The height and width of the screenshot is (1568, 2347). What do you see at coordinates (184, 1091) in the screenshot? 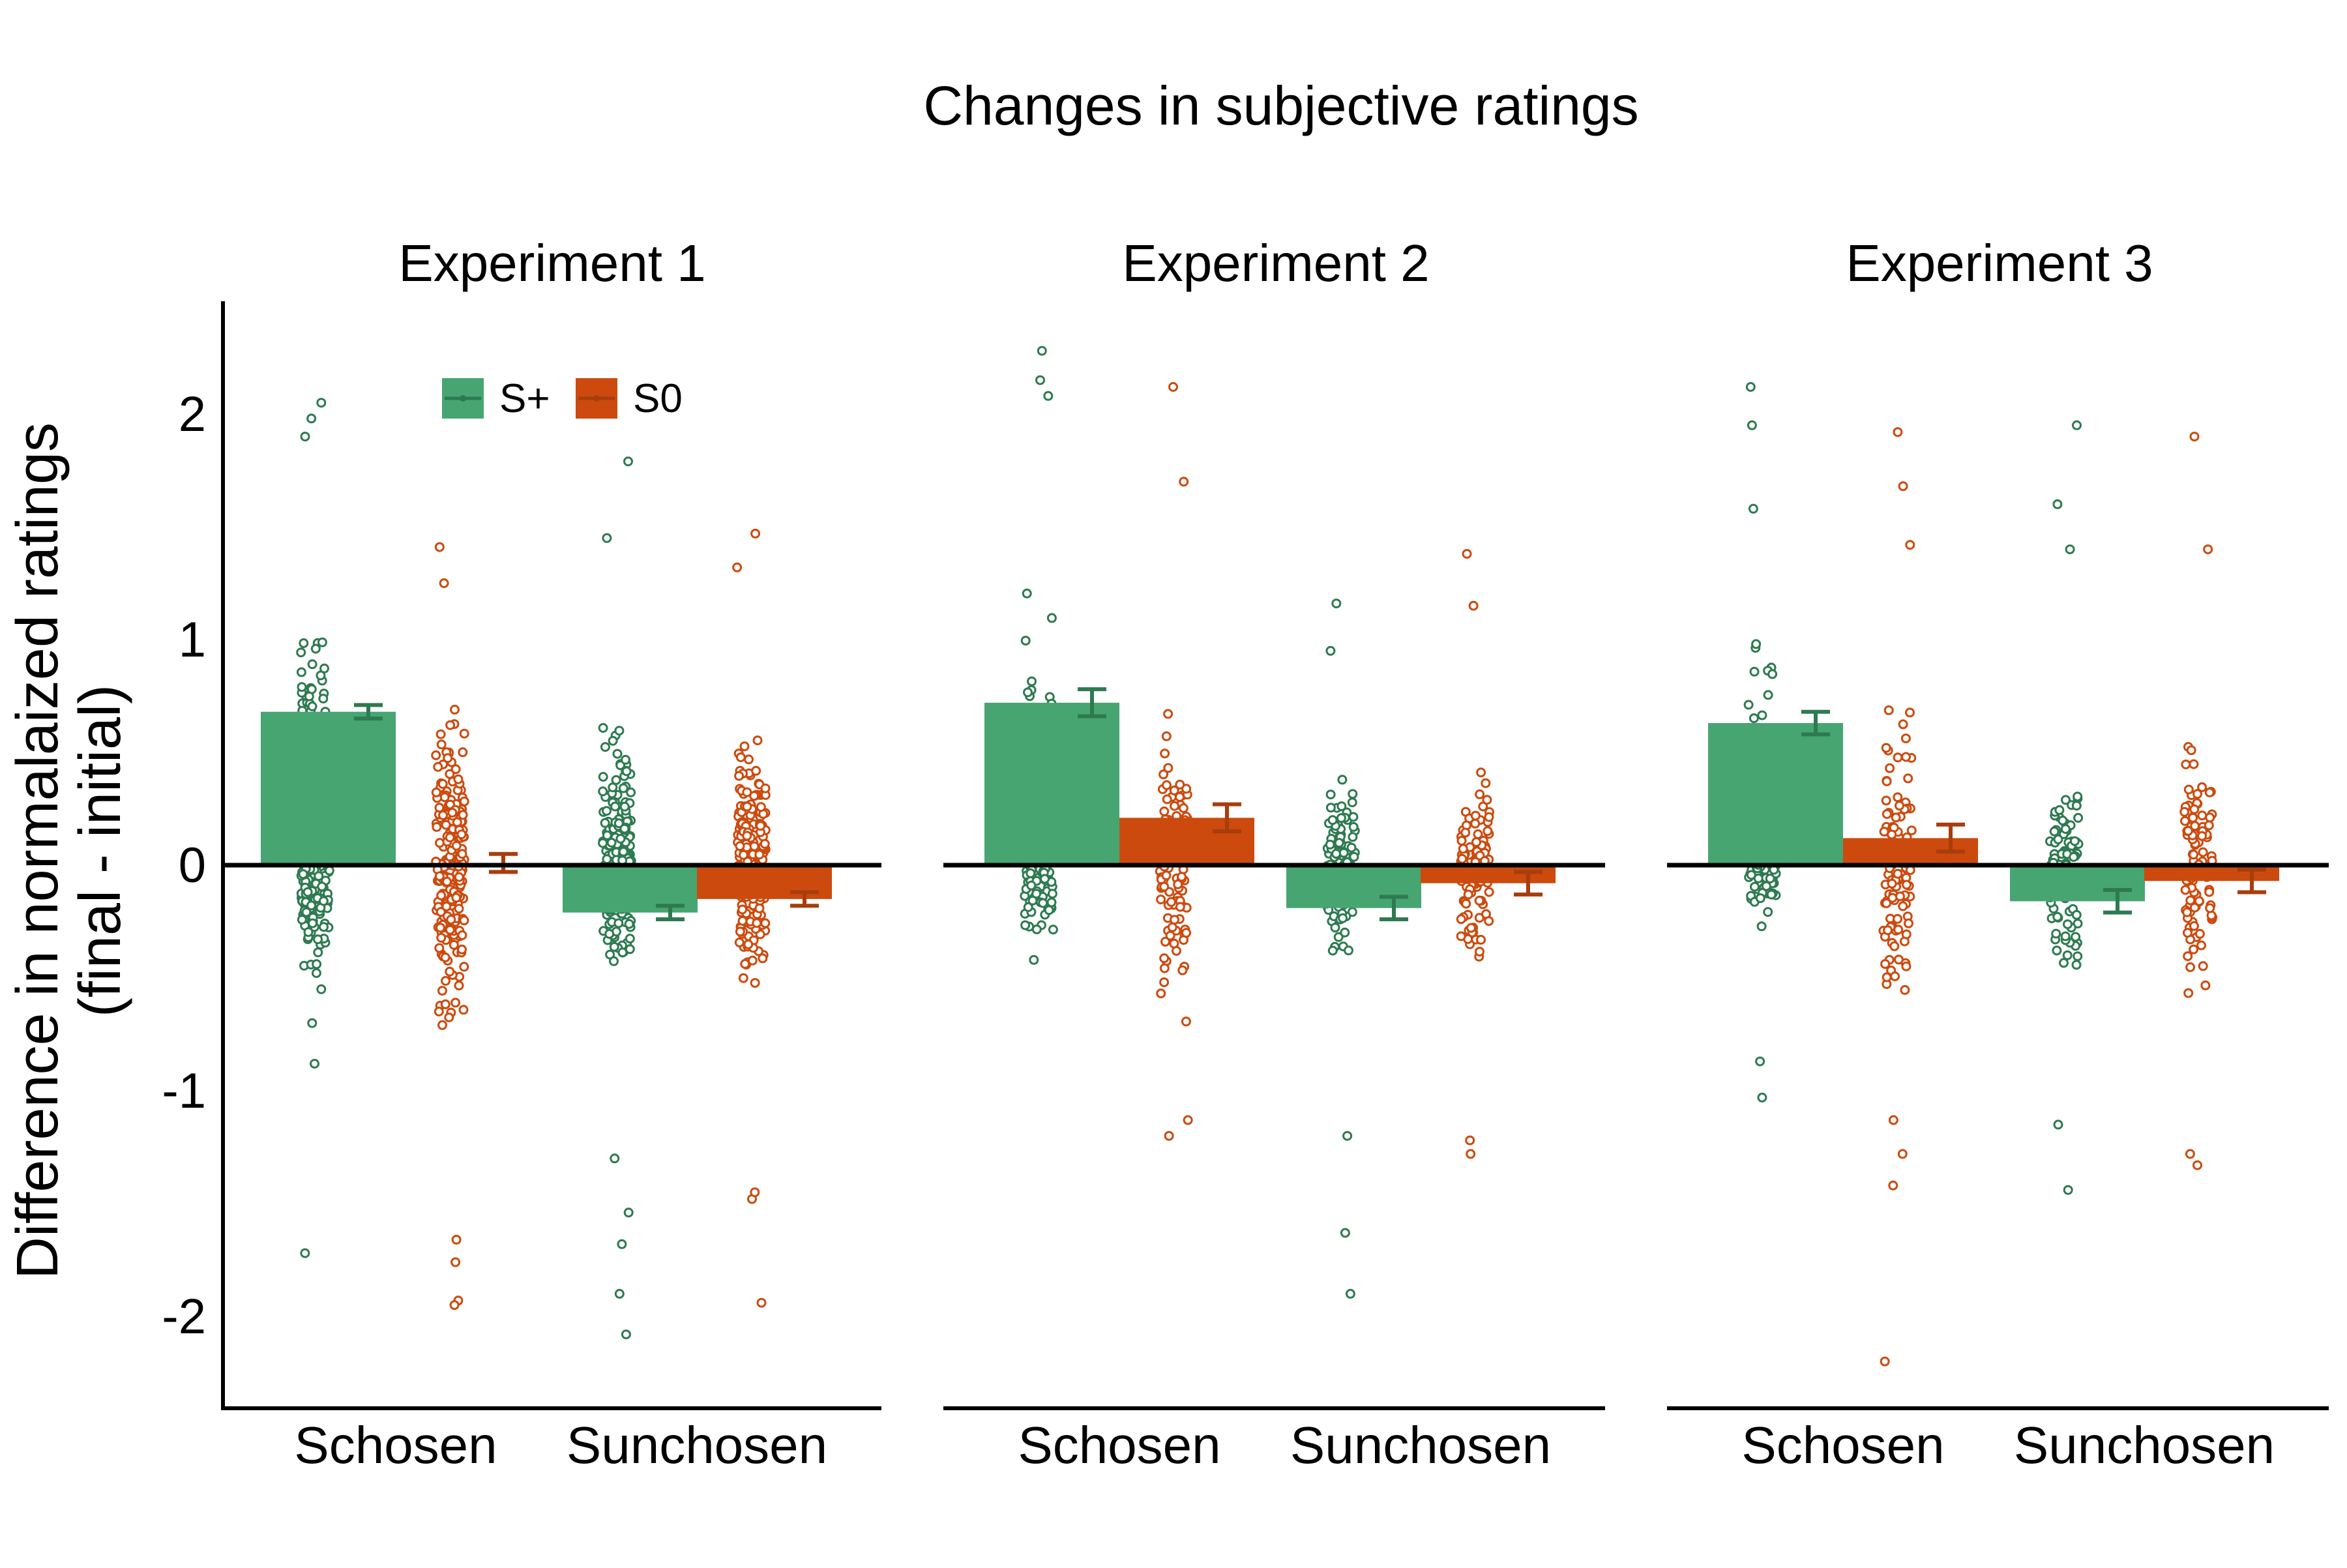
I see `y-tick-label: -1` at bounding box center [184, 1091].